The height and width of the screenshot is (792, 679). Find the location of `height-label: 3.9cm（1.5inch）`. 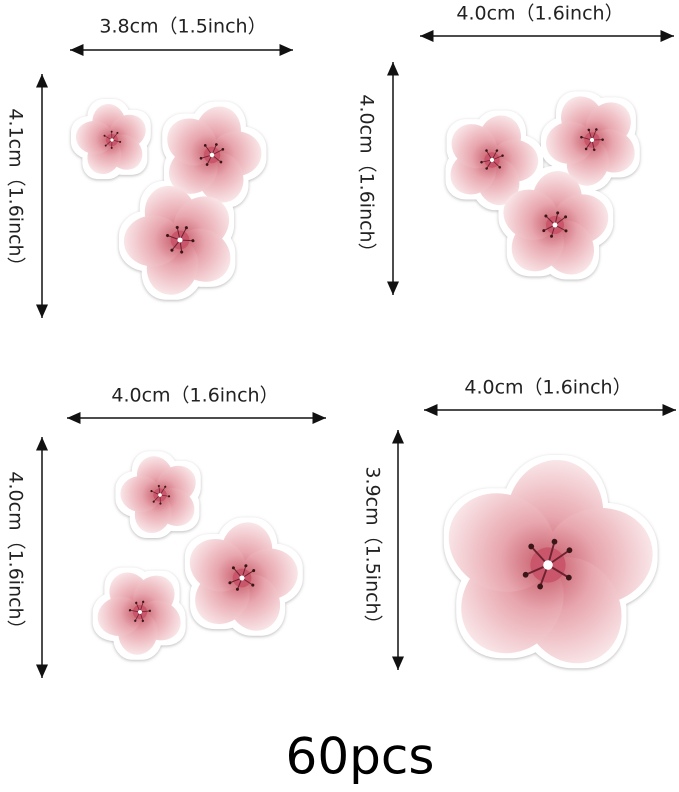

height-label: 3.9cm（1.5inch） is located at coordinates (373, 549).